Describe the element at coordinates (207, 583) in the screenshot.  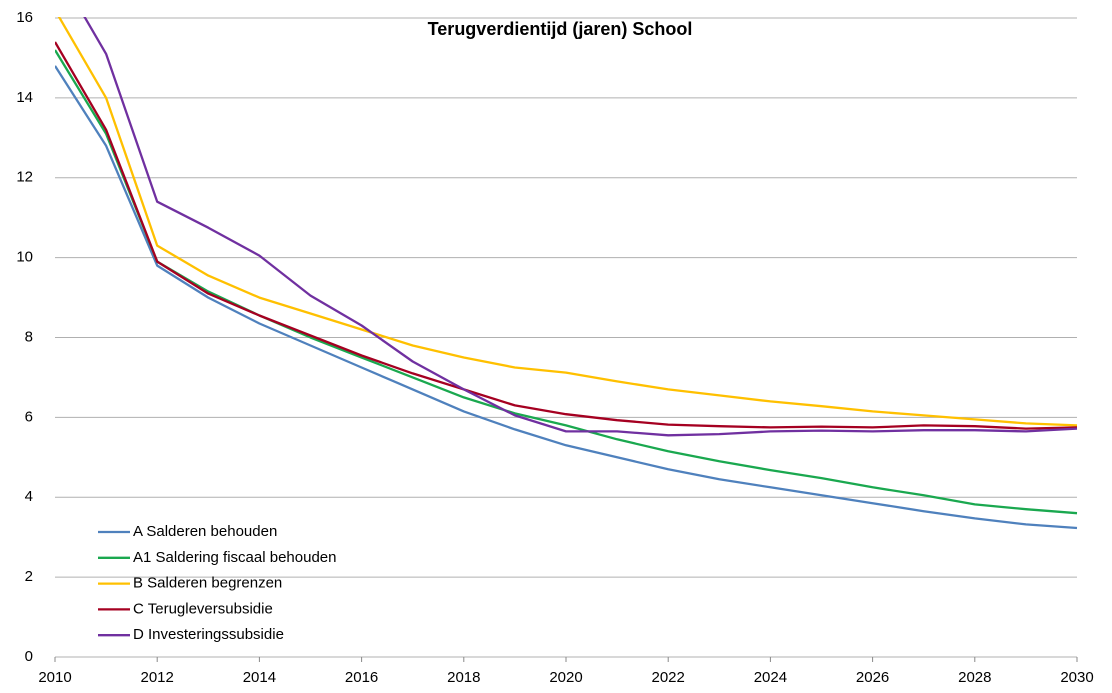
I see `legend-label: B Salderen begrenzen` at that location.